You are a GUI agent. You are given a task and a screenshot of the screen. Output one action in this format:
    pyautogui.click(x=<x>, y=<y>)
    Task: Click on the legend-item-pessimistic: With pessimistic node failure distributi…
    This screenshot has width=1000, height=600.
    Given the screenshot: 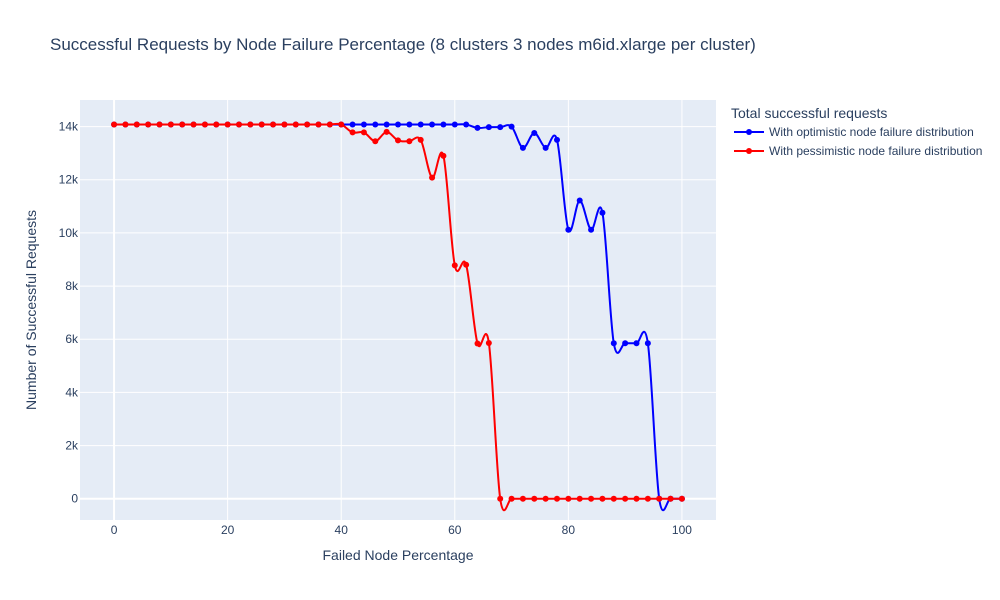 What is the action you would take?
    pyautogui.click(x=858, y=151)
    